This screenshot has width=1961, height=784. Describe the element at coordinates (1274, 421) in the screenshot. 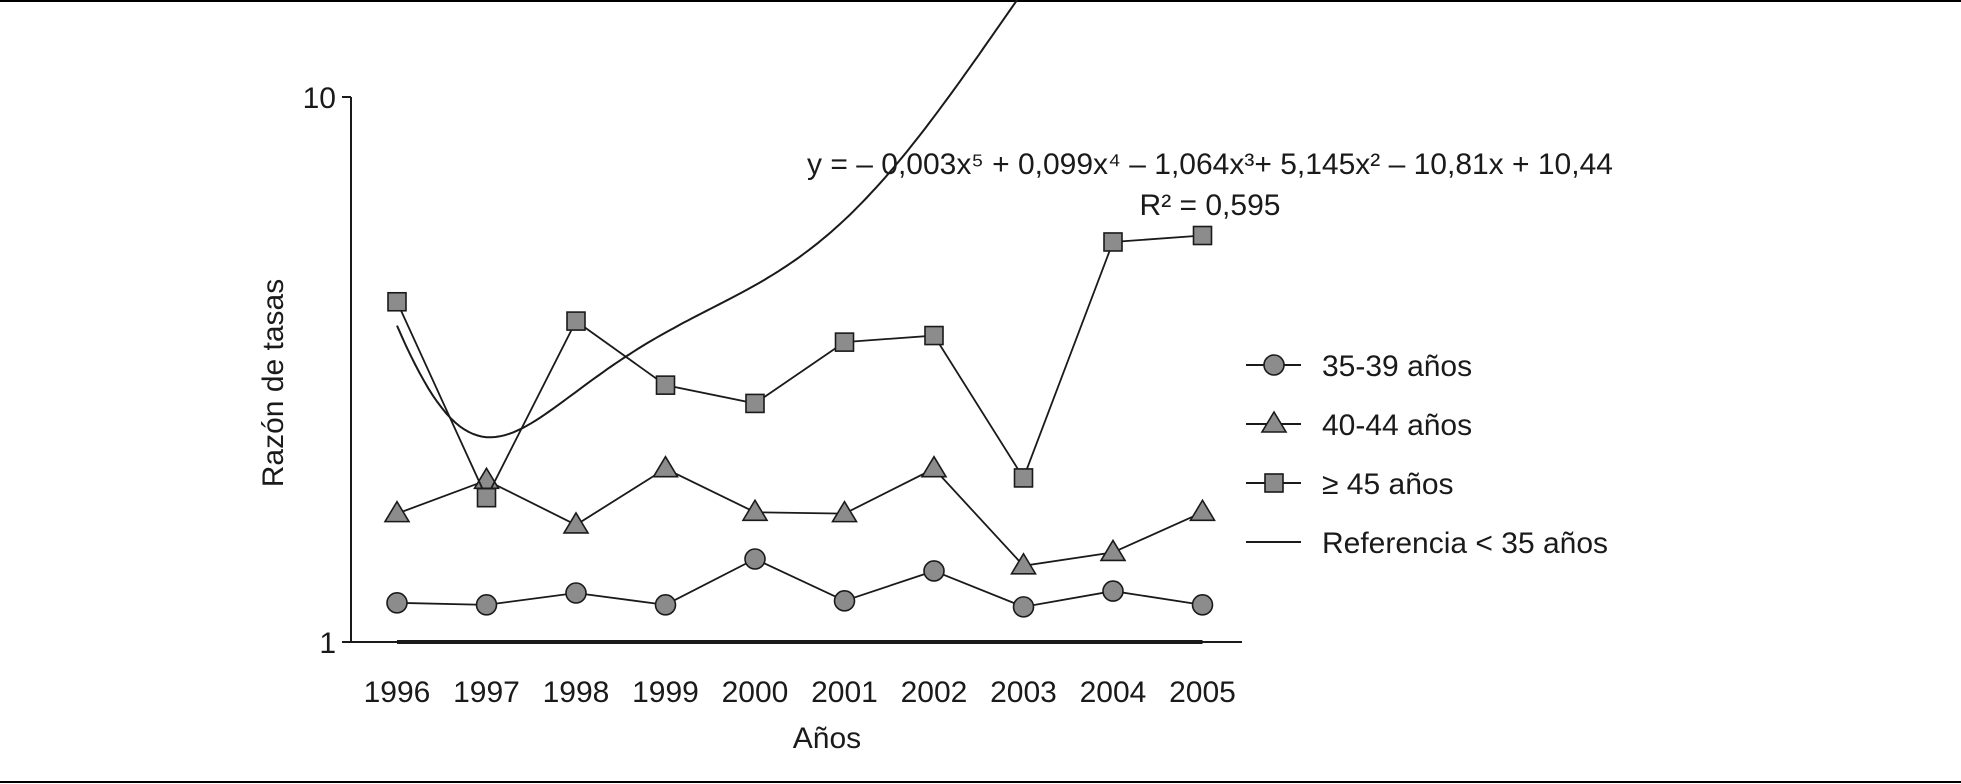

I see `legend-marker-triangle` at that location.